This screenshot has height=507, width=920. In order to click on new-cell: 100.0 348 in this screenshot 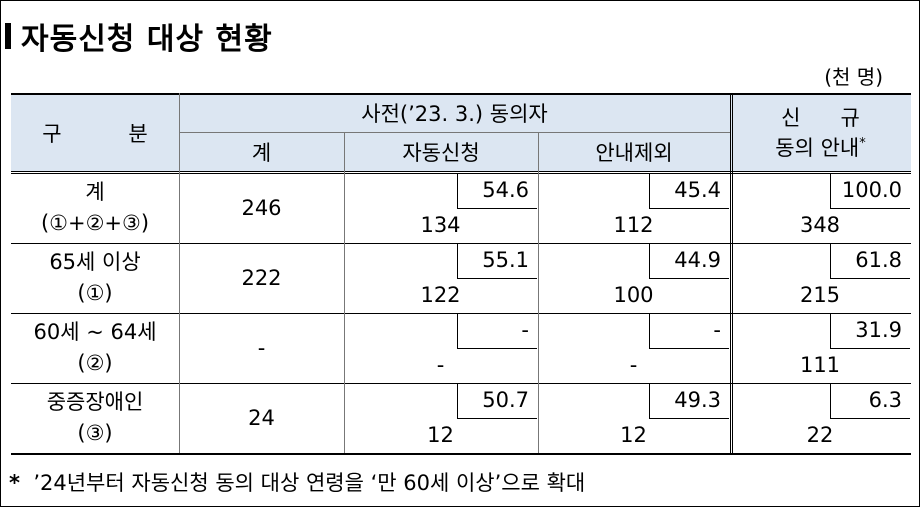, I will do `click(820, 207)`.